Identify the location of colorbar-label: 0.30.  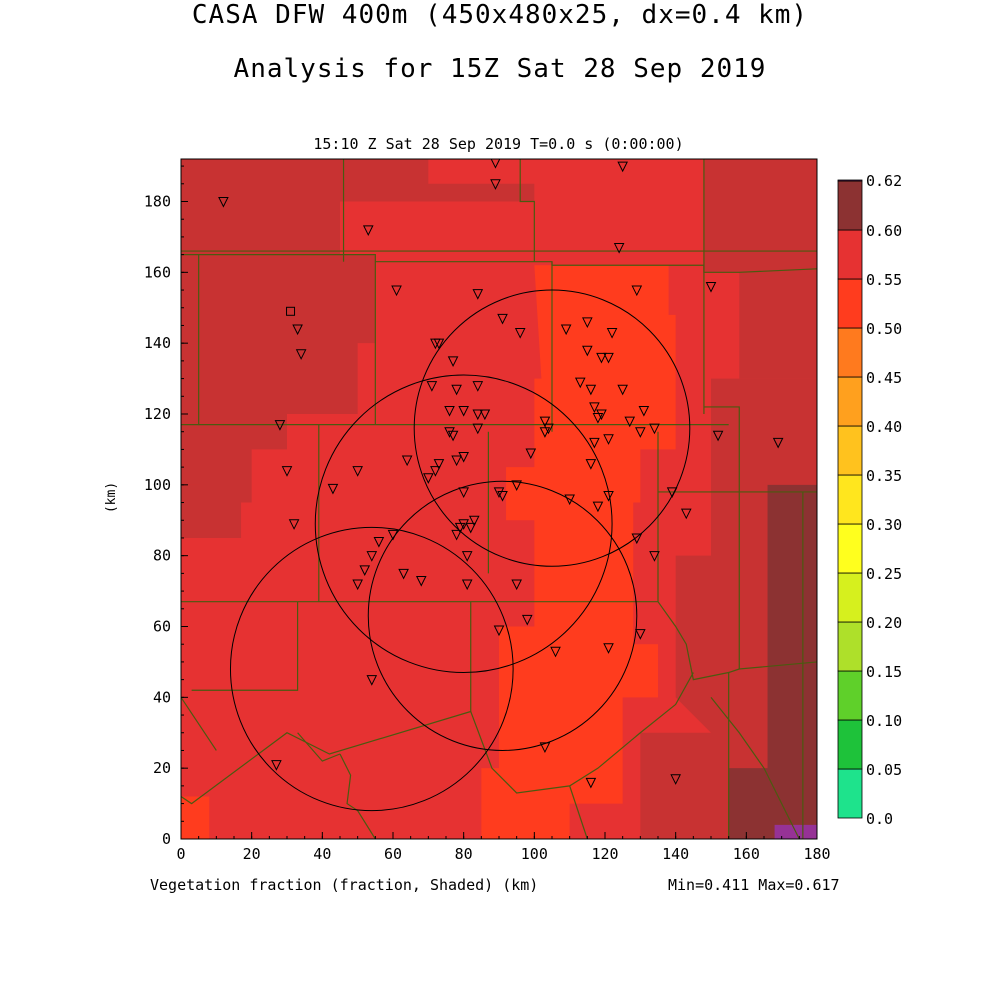
(884, 525).